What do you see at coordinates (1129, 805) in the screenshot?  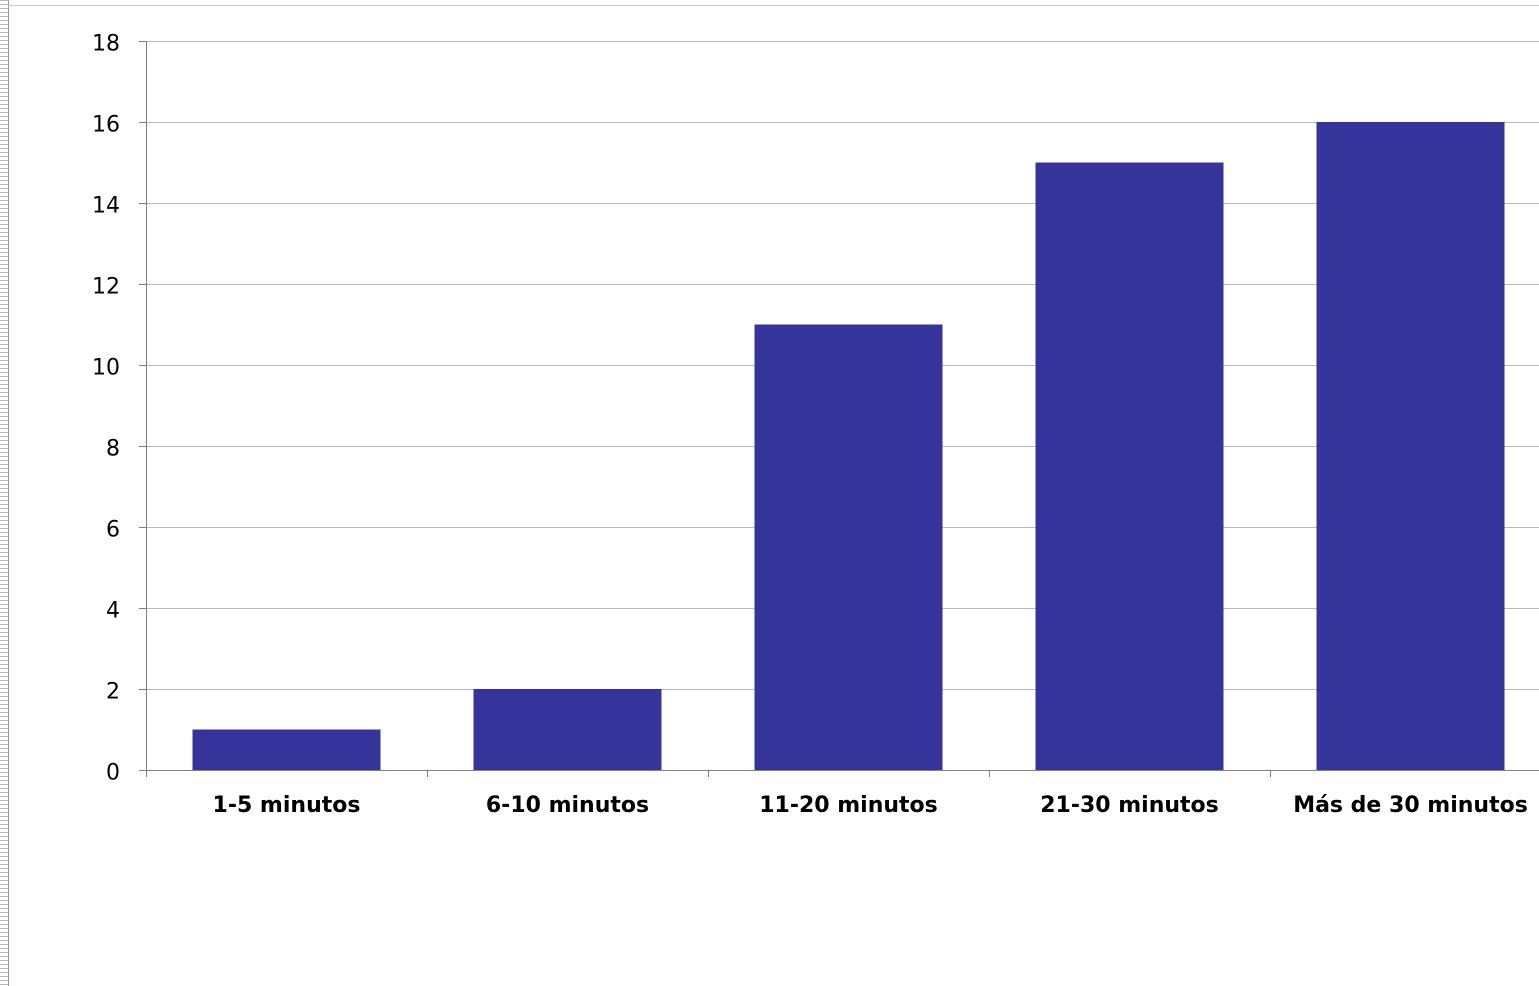 I see `x-tick-label: 21-30 minutos` at bounding box center [1129, 805].